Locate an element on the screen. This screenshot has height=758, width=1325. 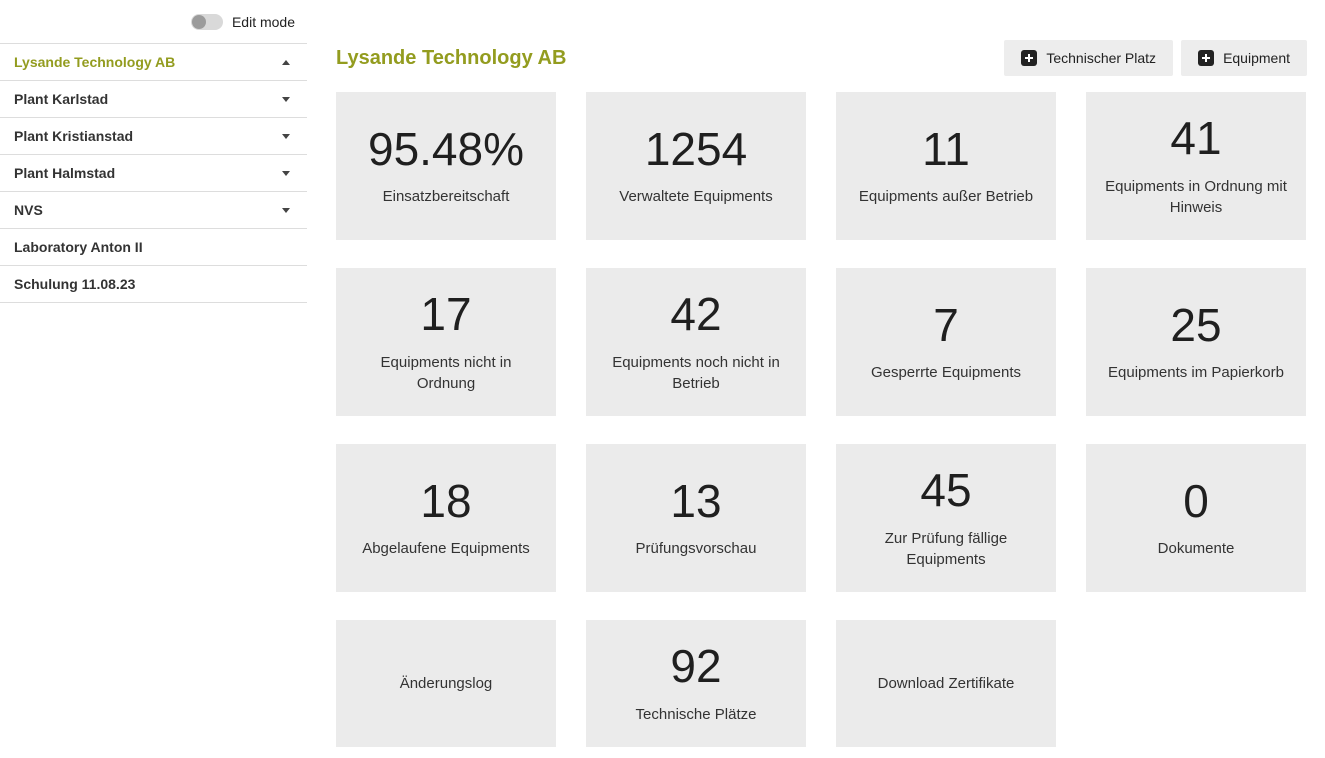
toggle-knob is located at coordinates (198, 21).